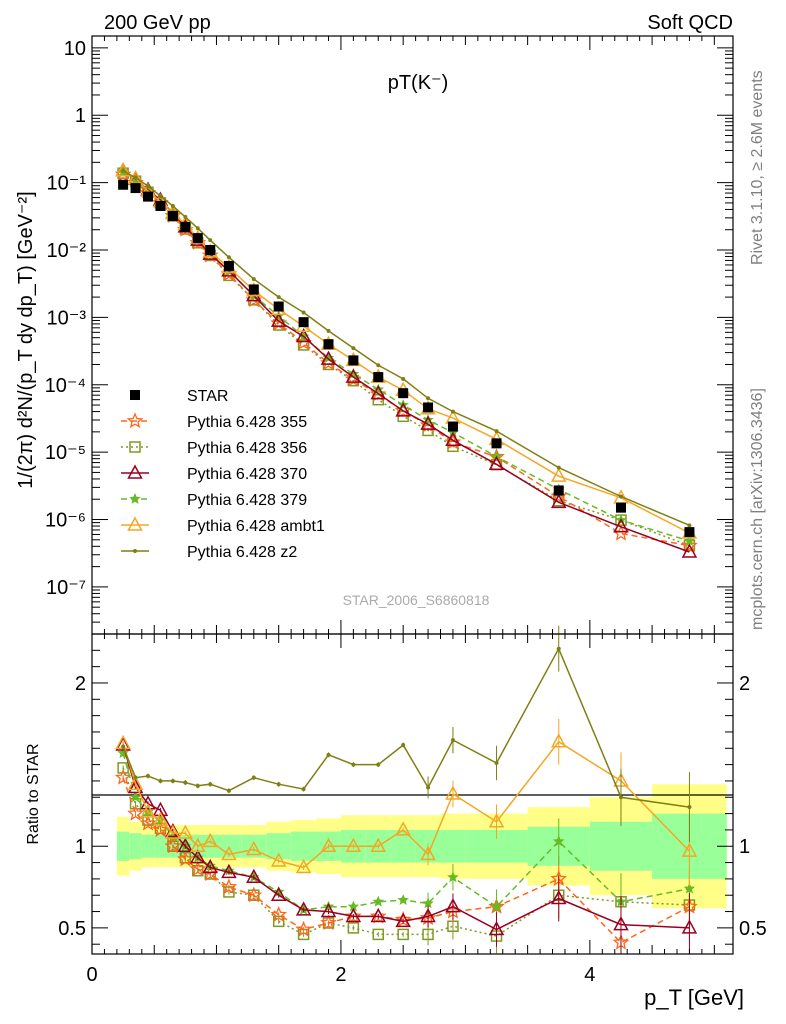 The width and height of the screenshot is (786, 1024). Describe the element at coordinates (65, 386) in the screenshot. I see `main-y-tick-label: 10⁻⁴` at that location.